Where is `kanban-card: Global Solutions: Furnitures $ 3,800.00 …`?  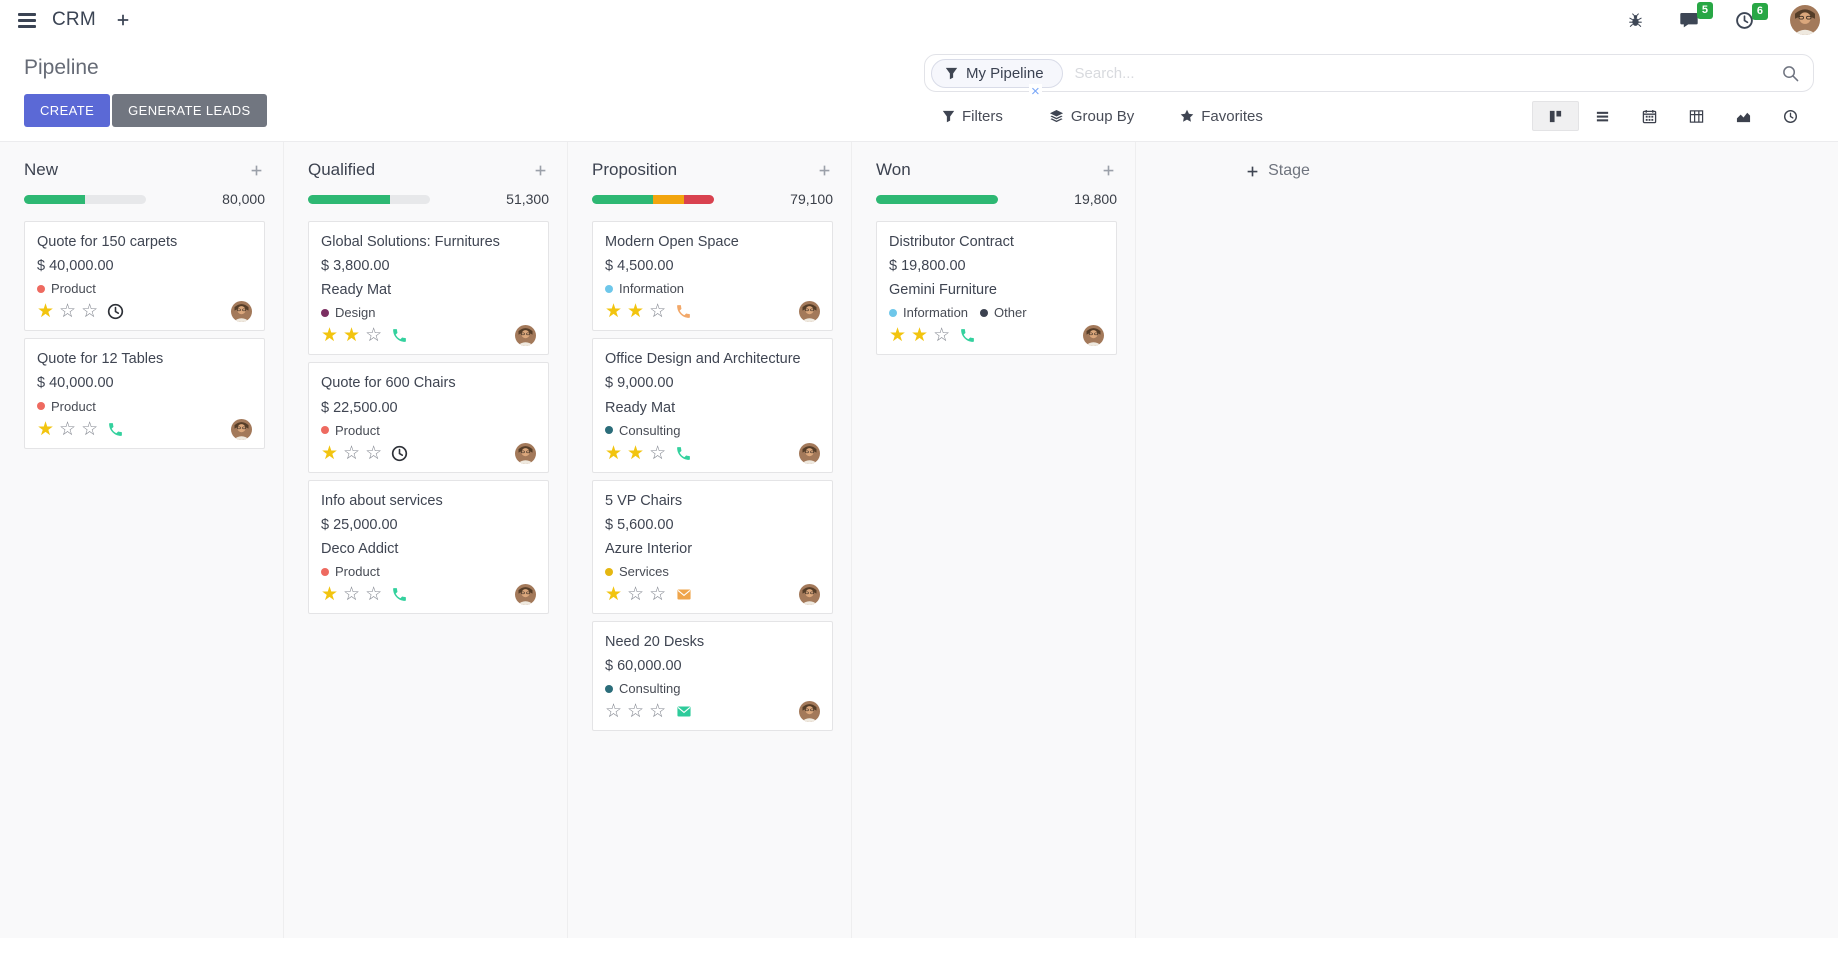
kanban-card: Global Solutions: Furnitures $ 3,800.00 … is located at coordinates (428, 288).